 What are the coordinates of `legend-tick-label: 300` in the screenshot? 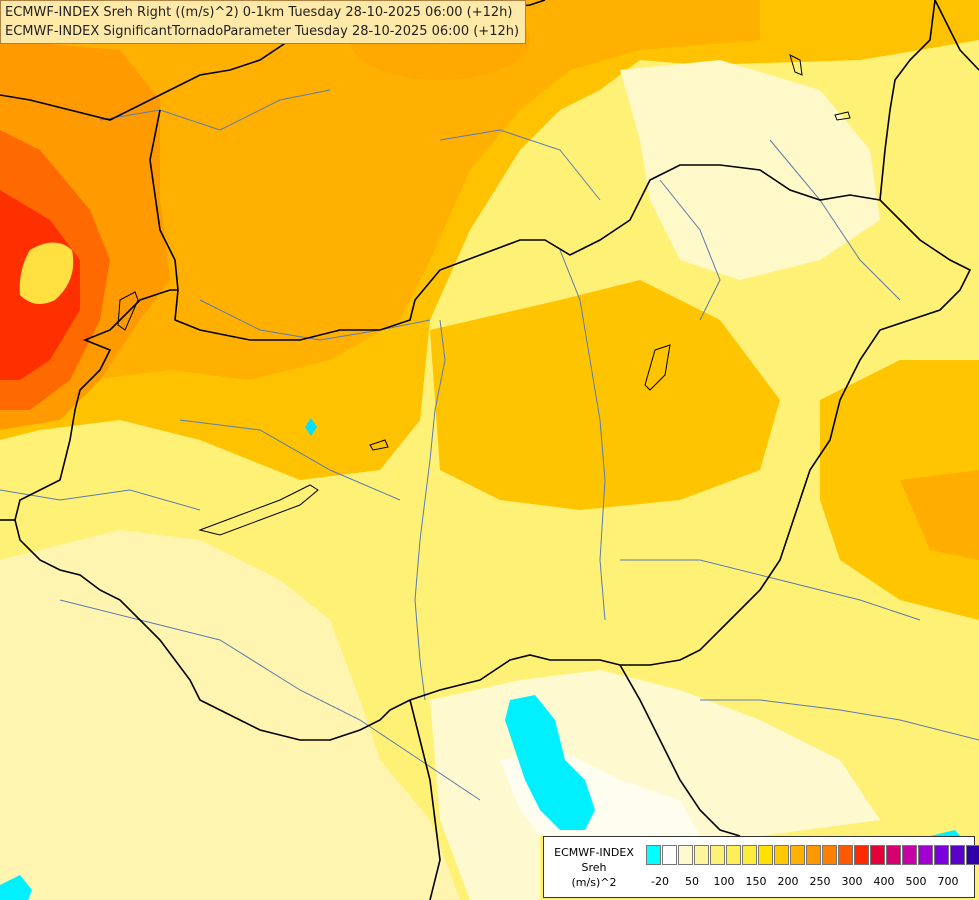 It's located at (852, 881).